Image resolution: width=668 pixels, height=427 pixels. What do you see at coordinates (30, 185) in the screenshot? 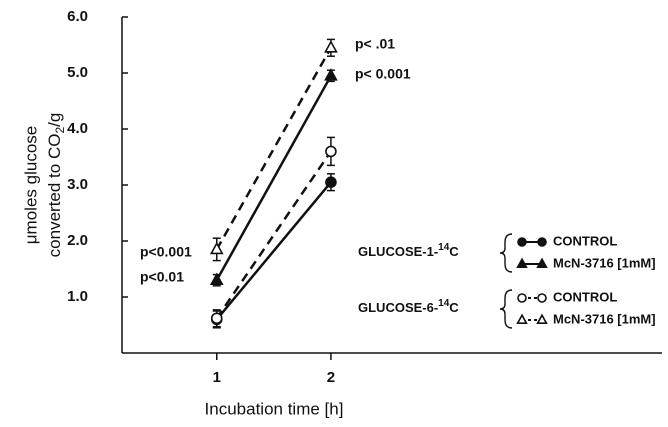
I see `y-axis-label-line: μmoles glucose` at bounding box center [30, 185].